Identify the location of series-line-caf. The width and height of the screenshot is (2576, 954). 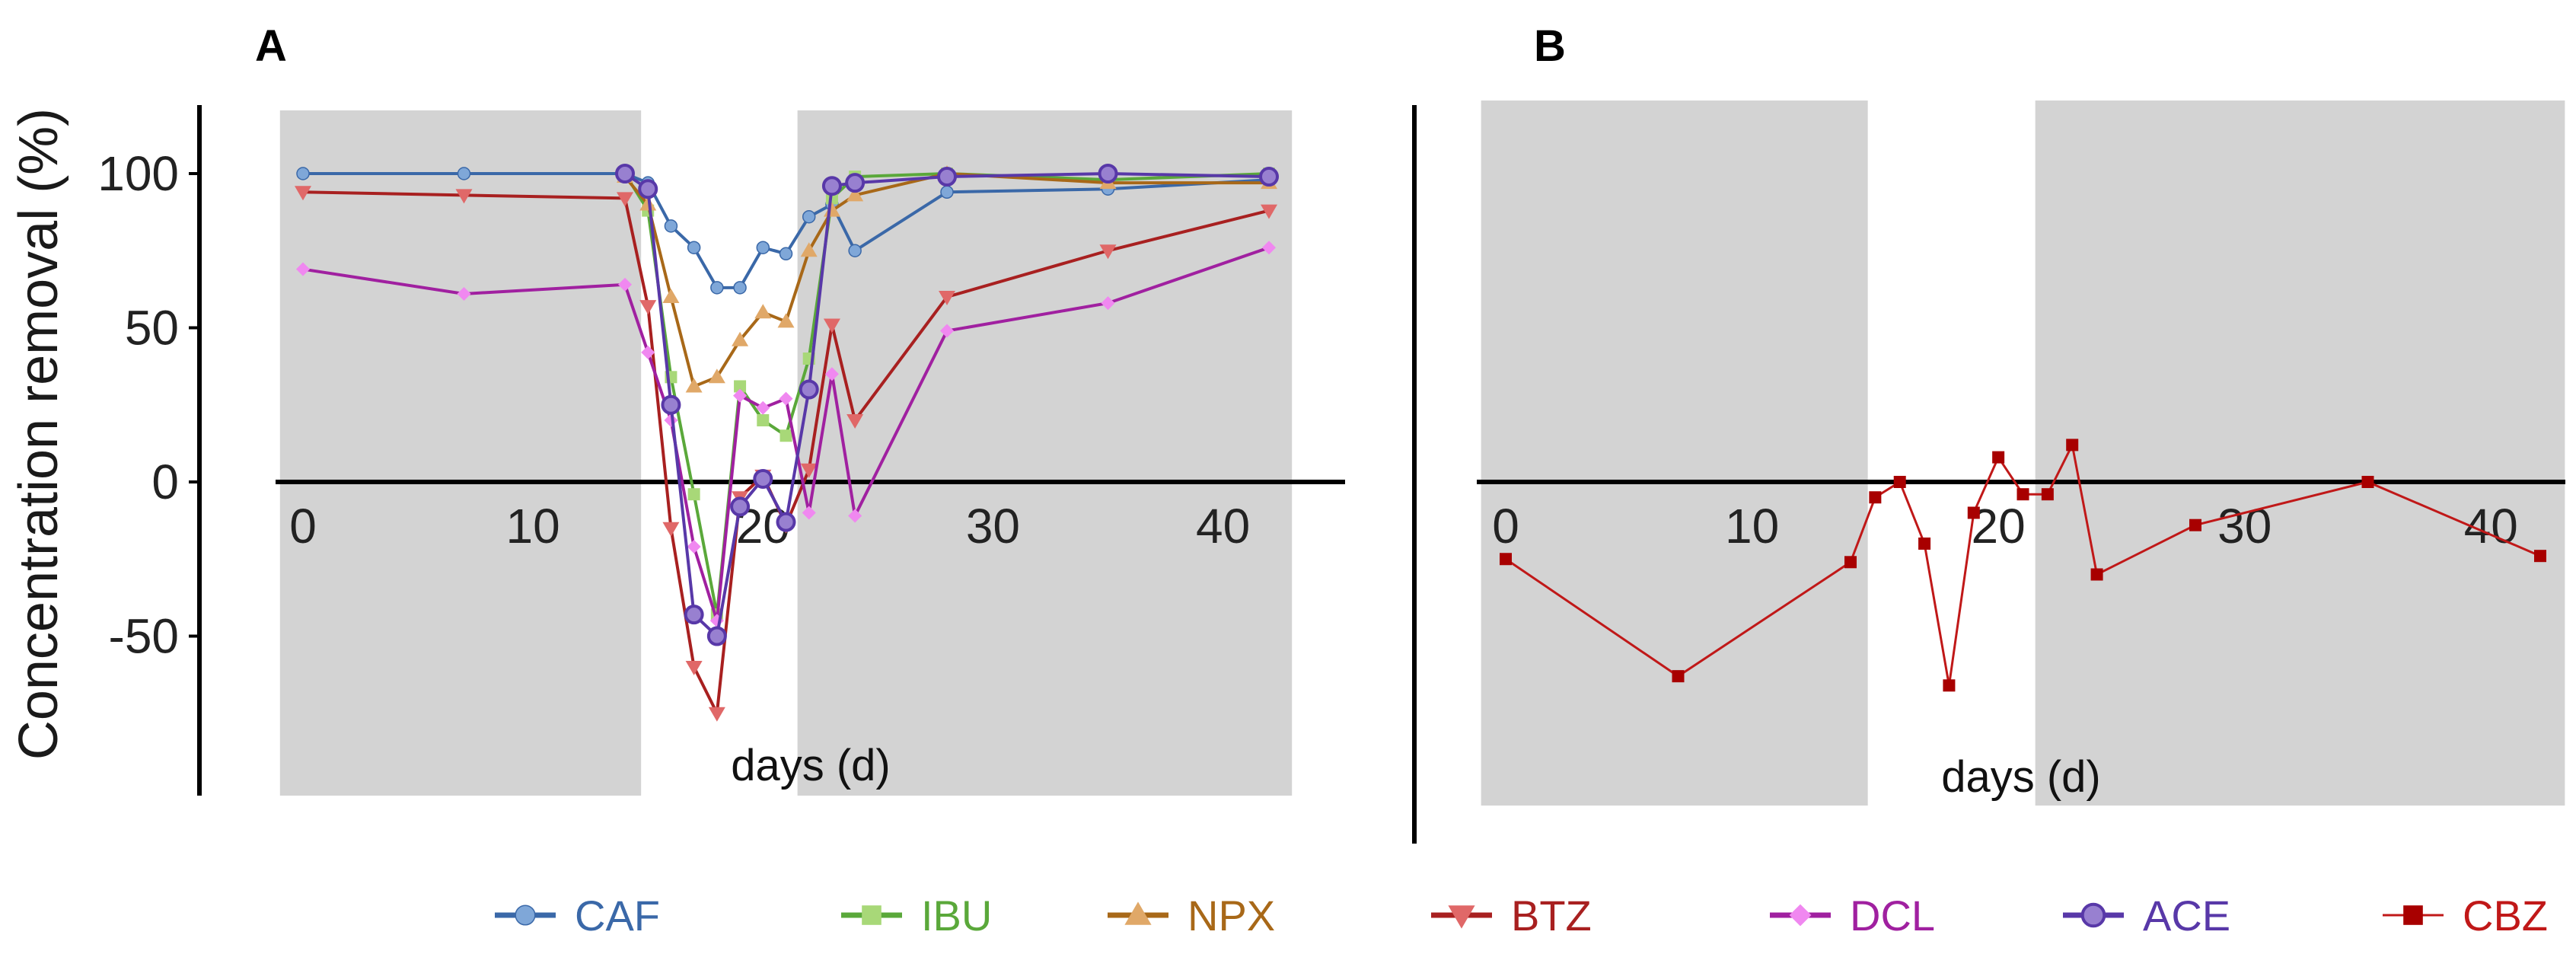
(786, 230).